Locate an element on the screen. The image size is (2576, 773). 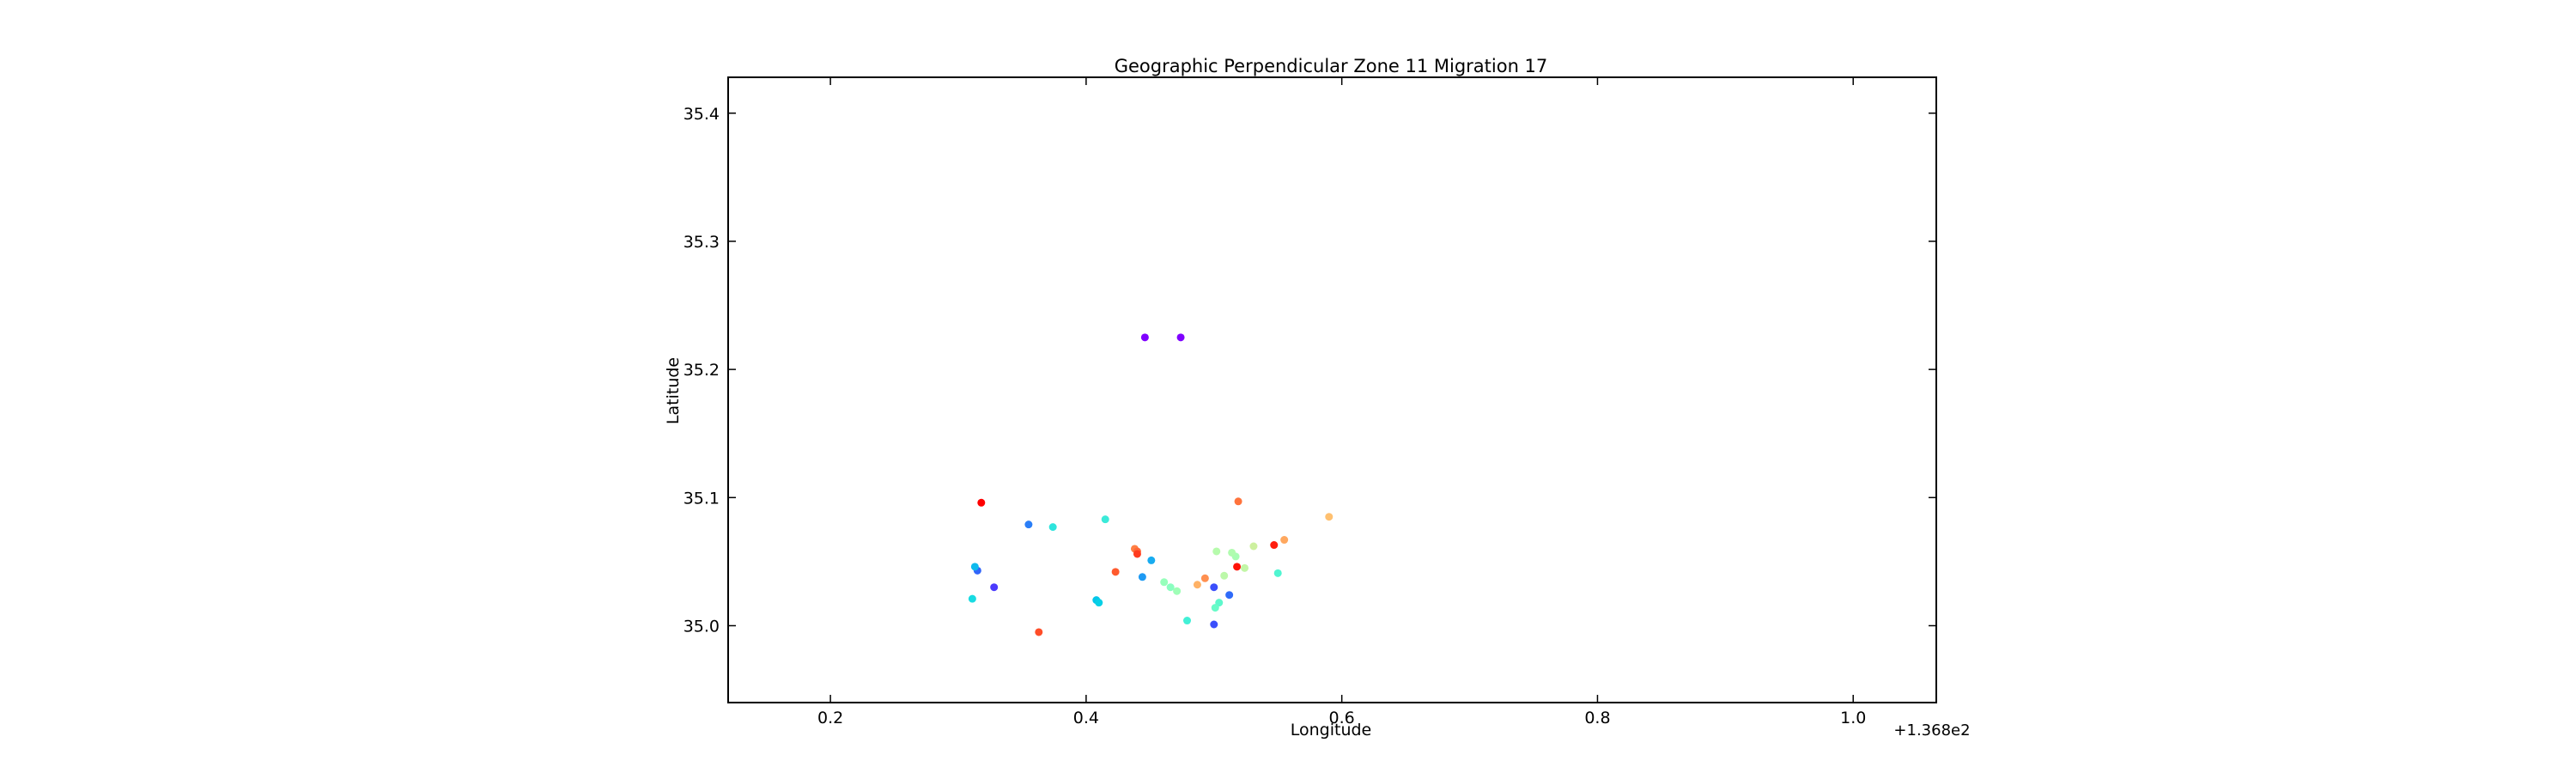
x-tick-label: 0.4 is located at coordinates (1086, 718).